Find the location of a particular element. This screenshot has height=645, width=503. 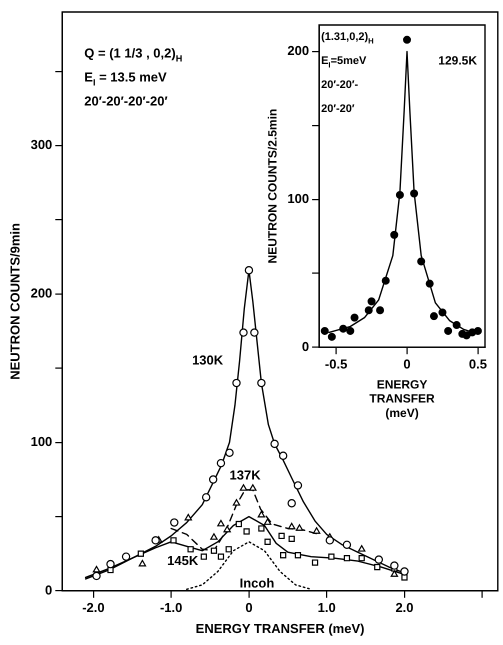

annotation: 20′-20′-20′-20′ is located at coordinates (126, 101).